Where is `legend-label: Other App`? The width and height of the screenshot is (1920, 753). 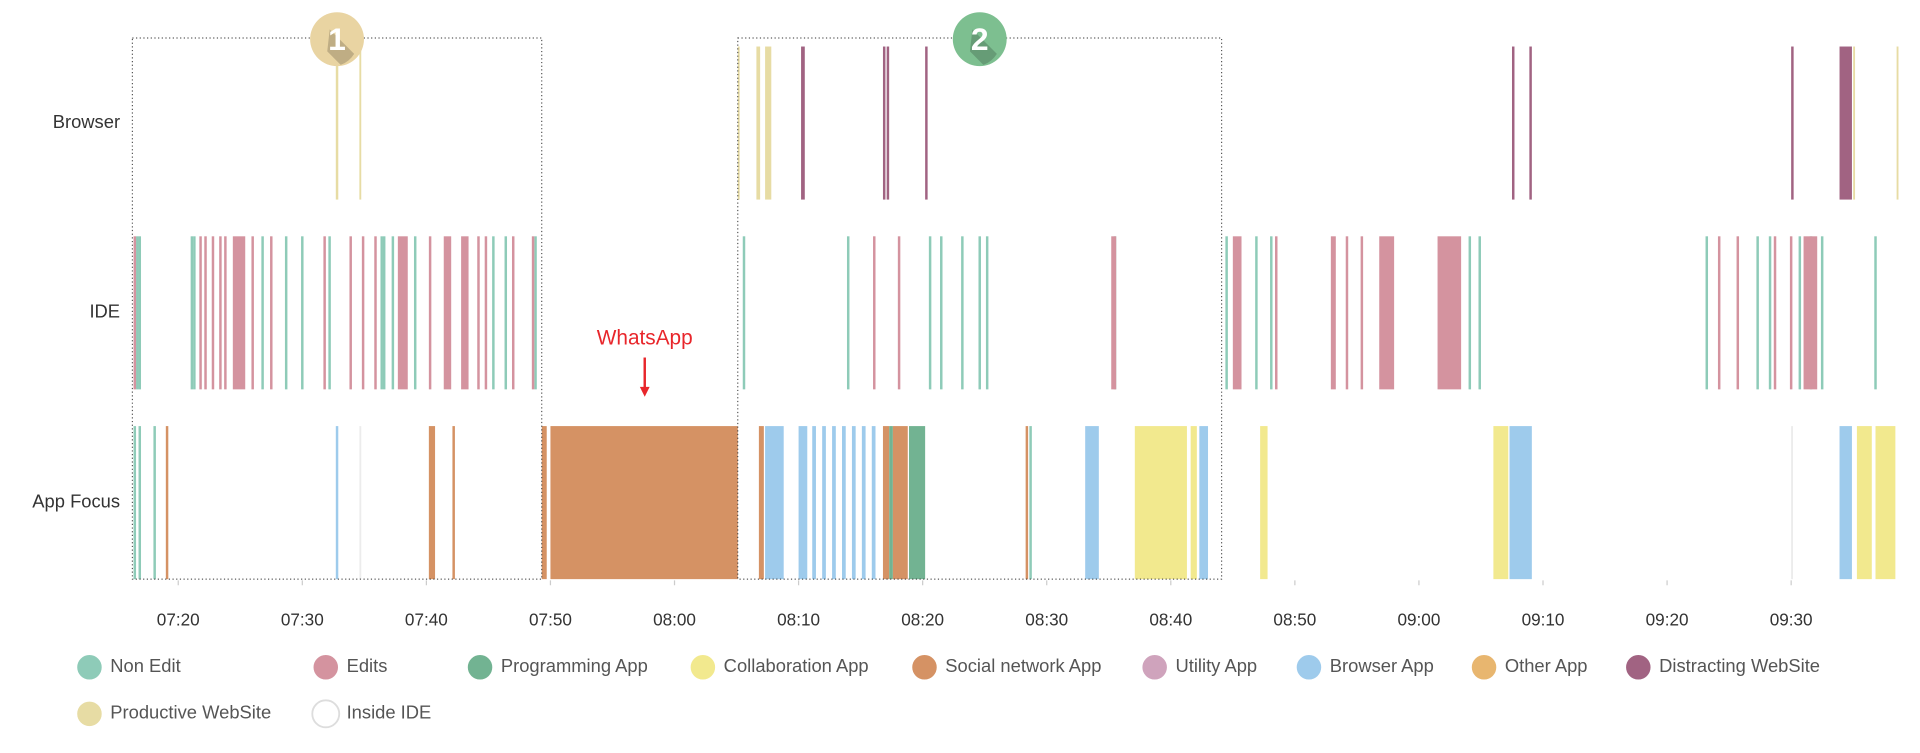
legend-label: Other App is located at coordinates (1546, 665).